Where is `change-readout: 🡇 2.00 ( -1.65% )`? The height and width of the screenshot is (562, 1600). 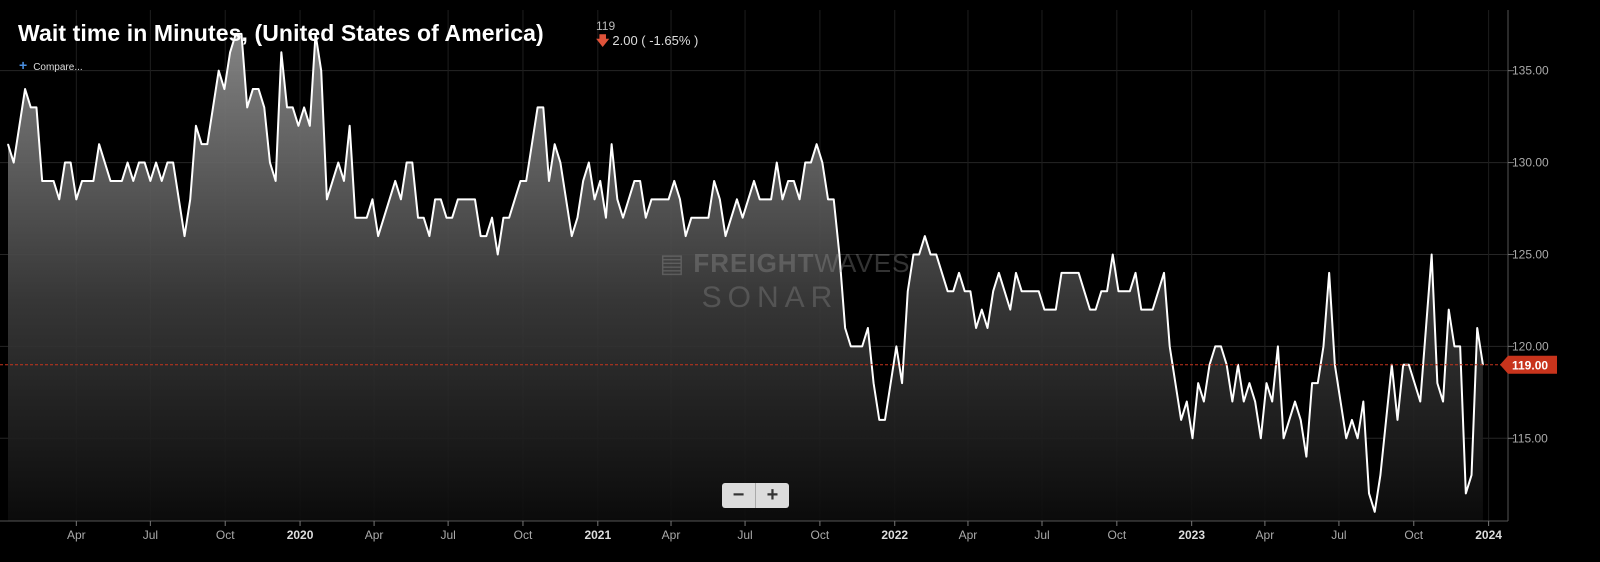 change-readout: 🡇 2.00 ( -1.65% ) is located at coordinates (647, 43).